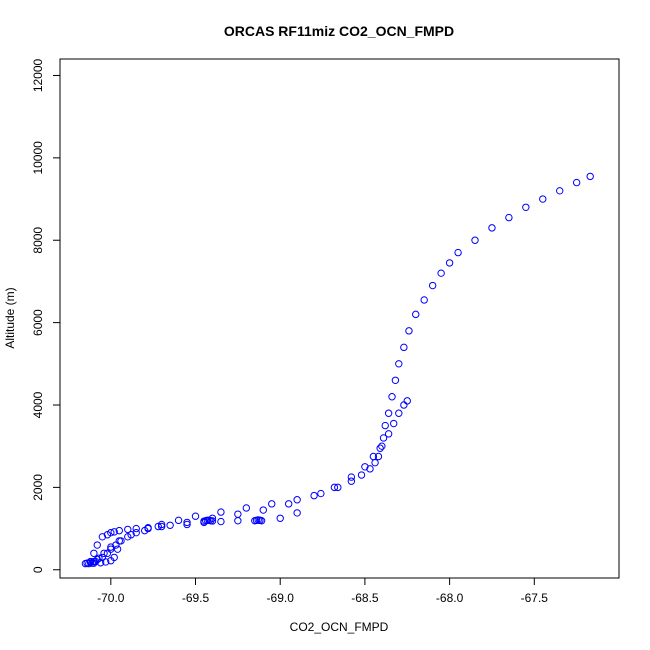  What do you see at coordinates (38, 569) in the screenshot?
I see `y-tick-label: 0` at bounding box center [38, 569].